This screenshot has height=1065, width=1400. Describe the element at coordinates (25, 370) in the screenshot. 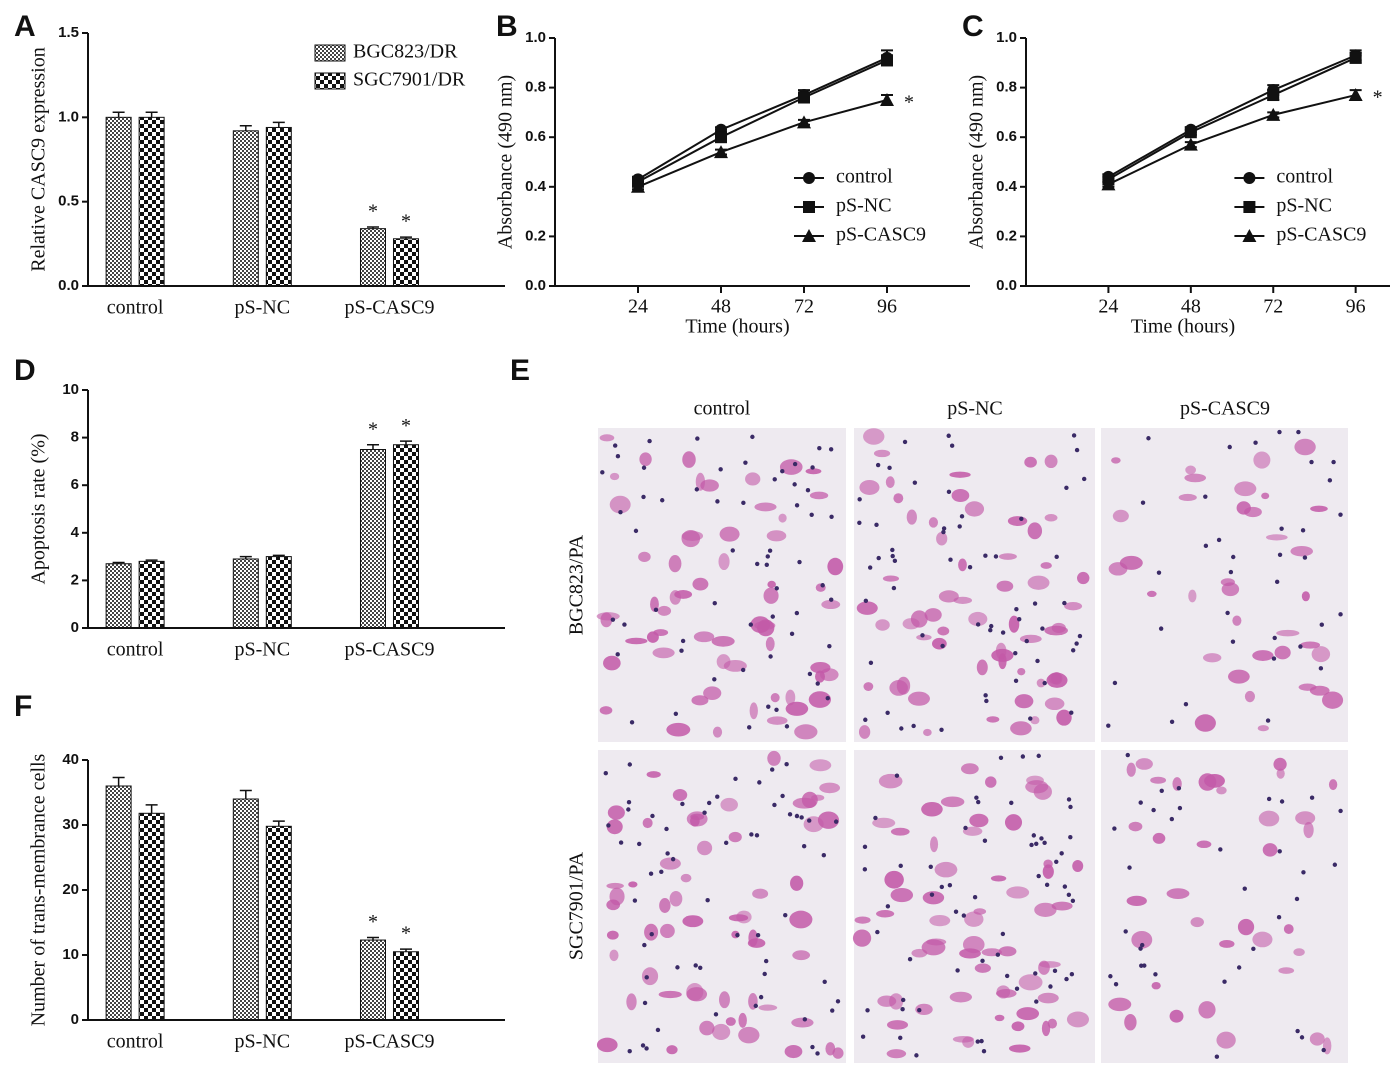

I see `panel-letter: D` at that location.